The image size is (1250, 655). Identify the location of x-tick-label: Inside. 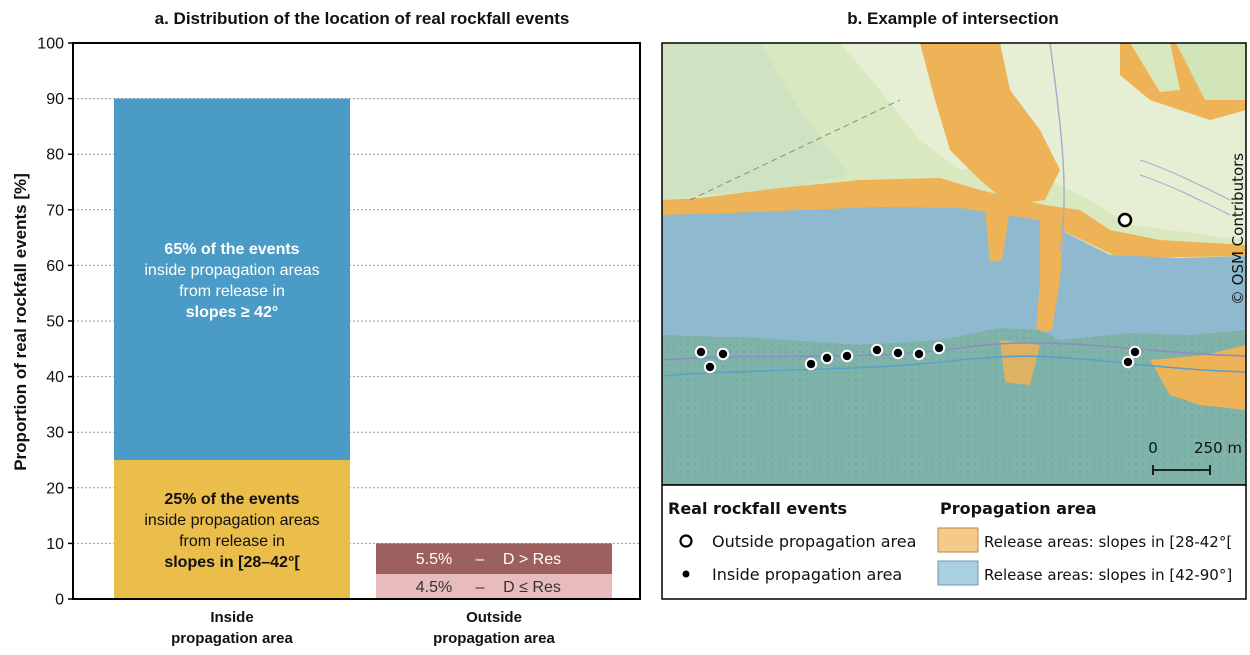
(231, 617).